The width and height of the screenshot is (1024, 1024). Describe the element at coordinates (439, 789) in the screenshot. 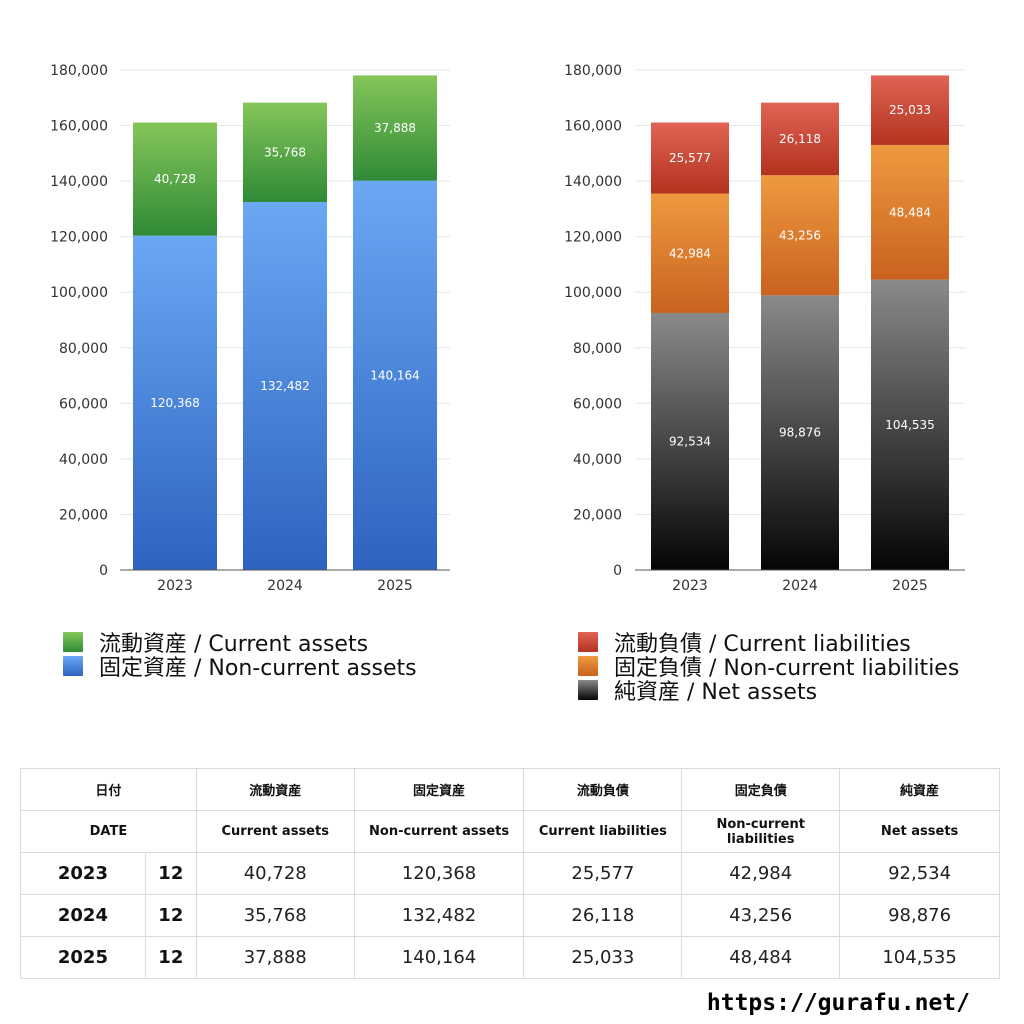

I see `header-non-current-assets-jp: 固定資産` at that location.